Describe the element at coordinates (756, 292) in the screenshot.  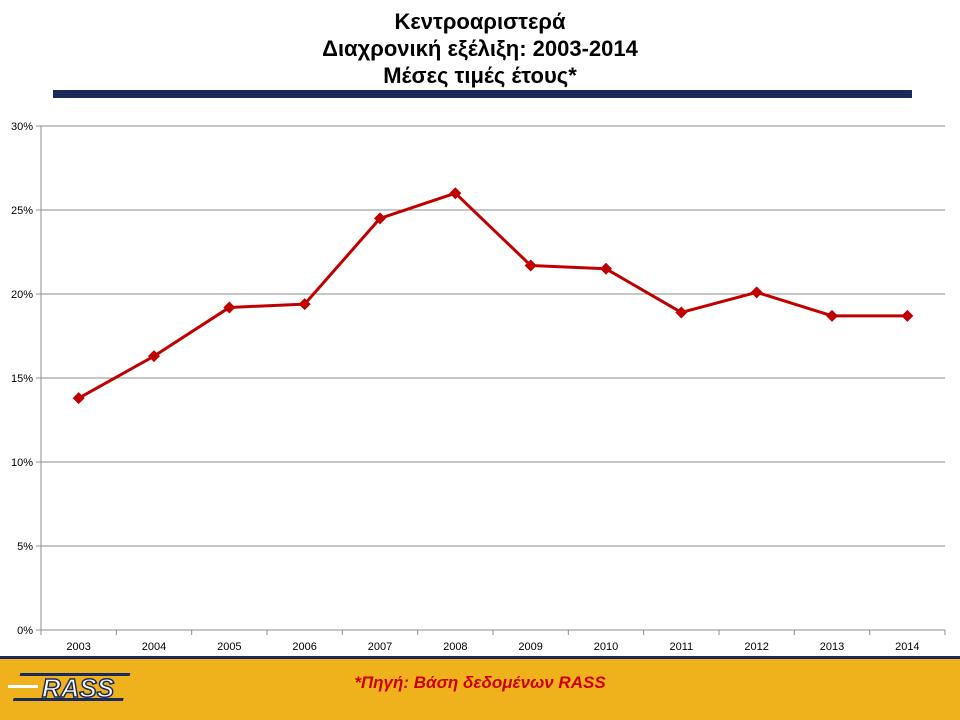
I see `data-point-2012` at that location.